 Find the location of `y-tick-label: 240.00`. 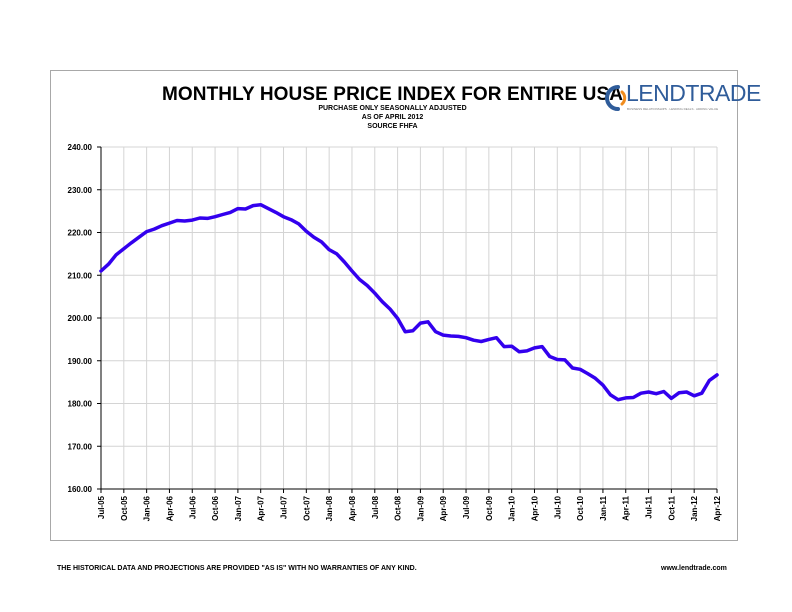

y-tick-label: 240.00 is located at coordinates (80, 147).